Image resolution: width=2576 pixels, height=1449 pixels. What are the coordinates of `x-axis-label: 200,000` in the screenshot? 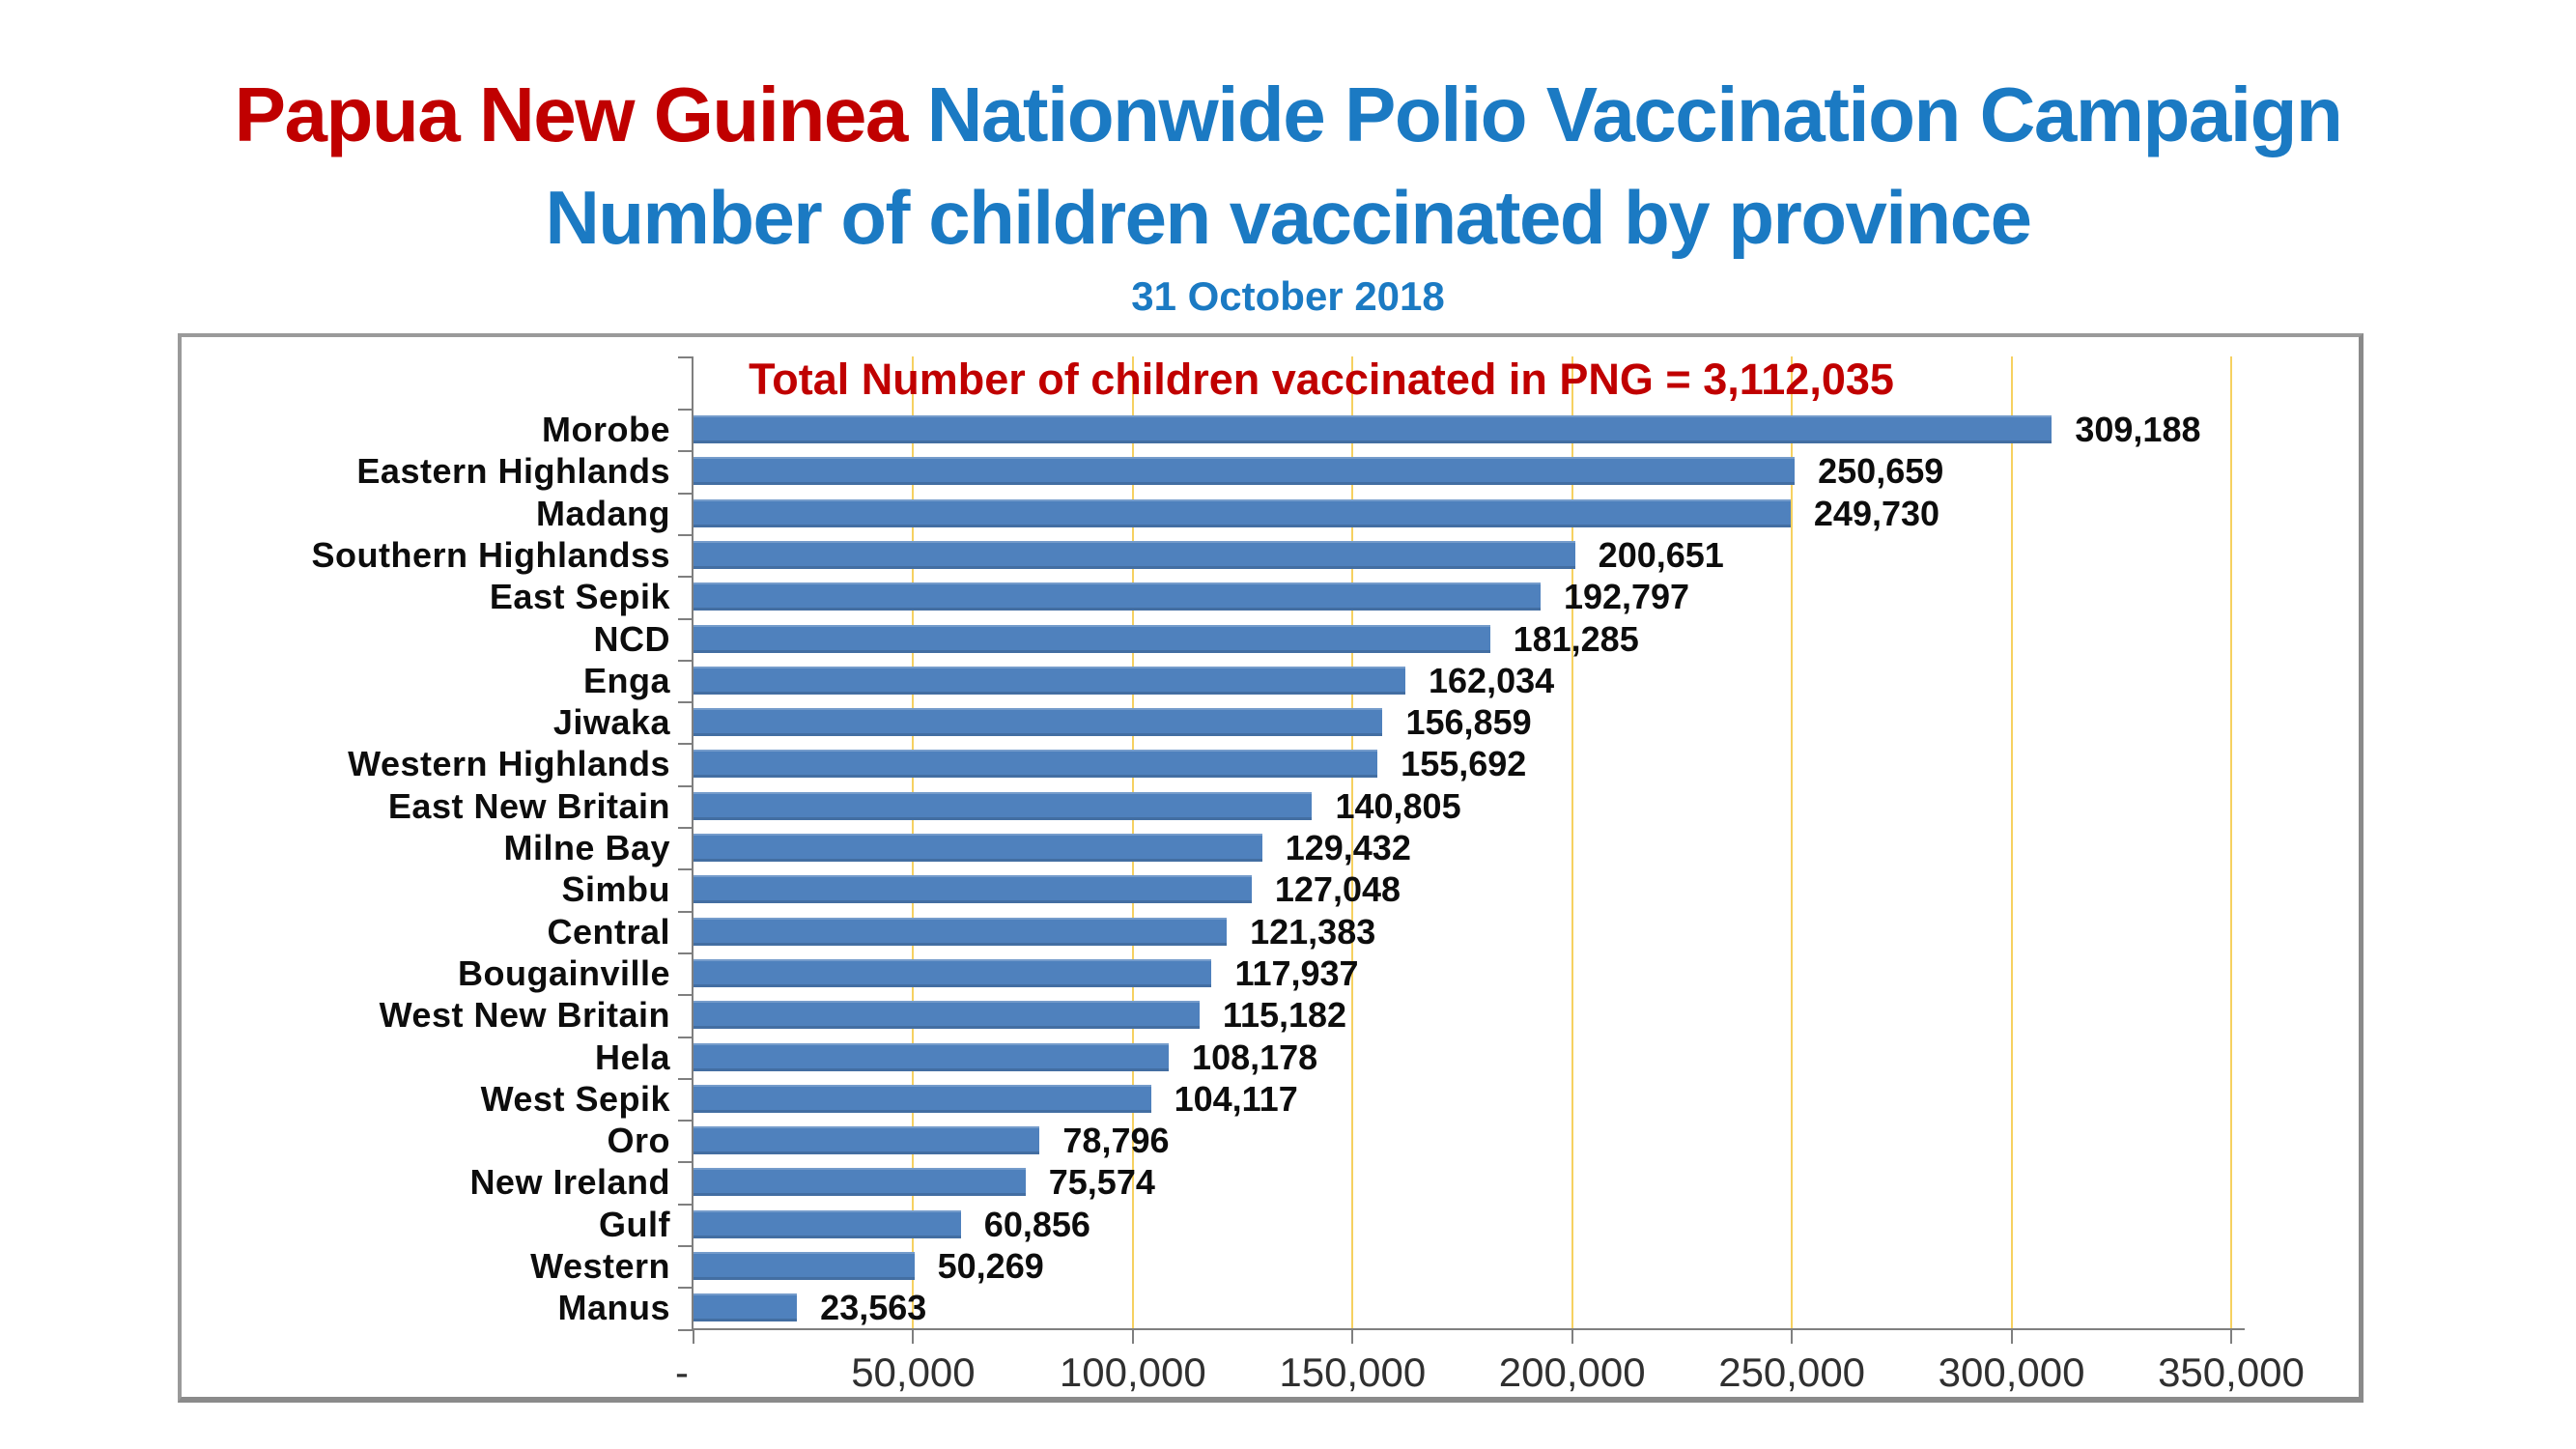 It's located at (1572, 1372).